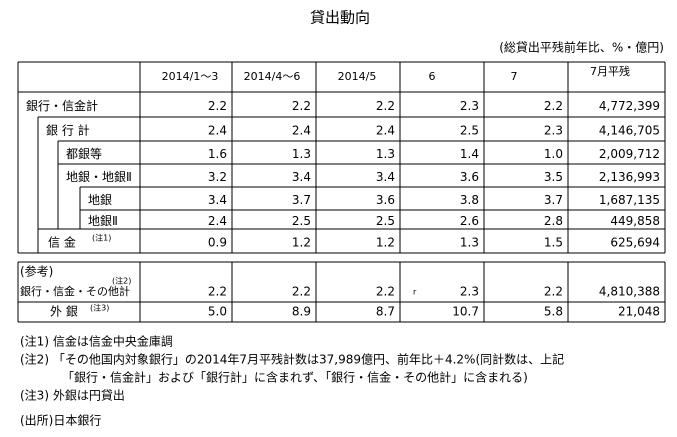 The width and height of the screenshot is (677, 437). I want to click on cell: 2.8, so click(553, 221).